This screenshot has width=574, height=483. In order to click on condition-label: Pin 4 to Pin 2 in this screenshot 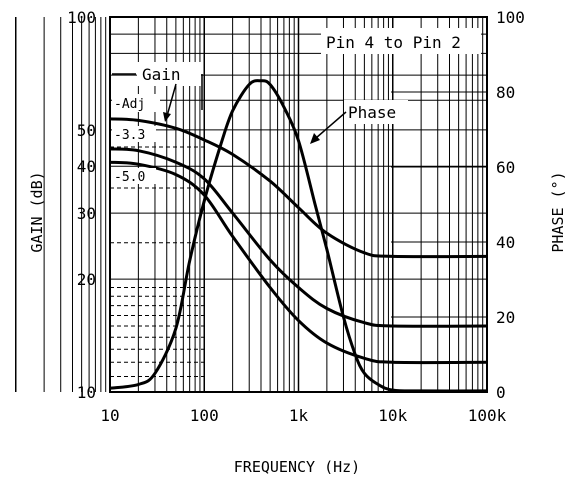, I will do `click(393, 42)`.